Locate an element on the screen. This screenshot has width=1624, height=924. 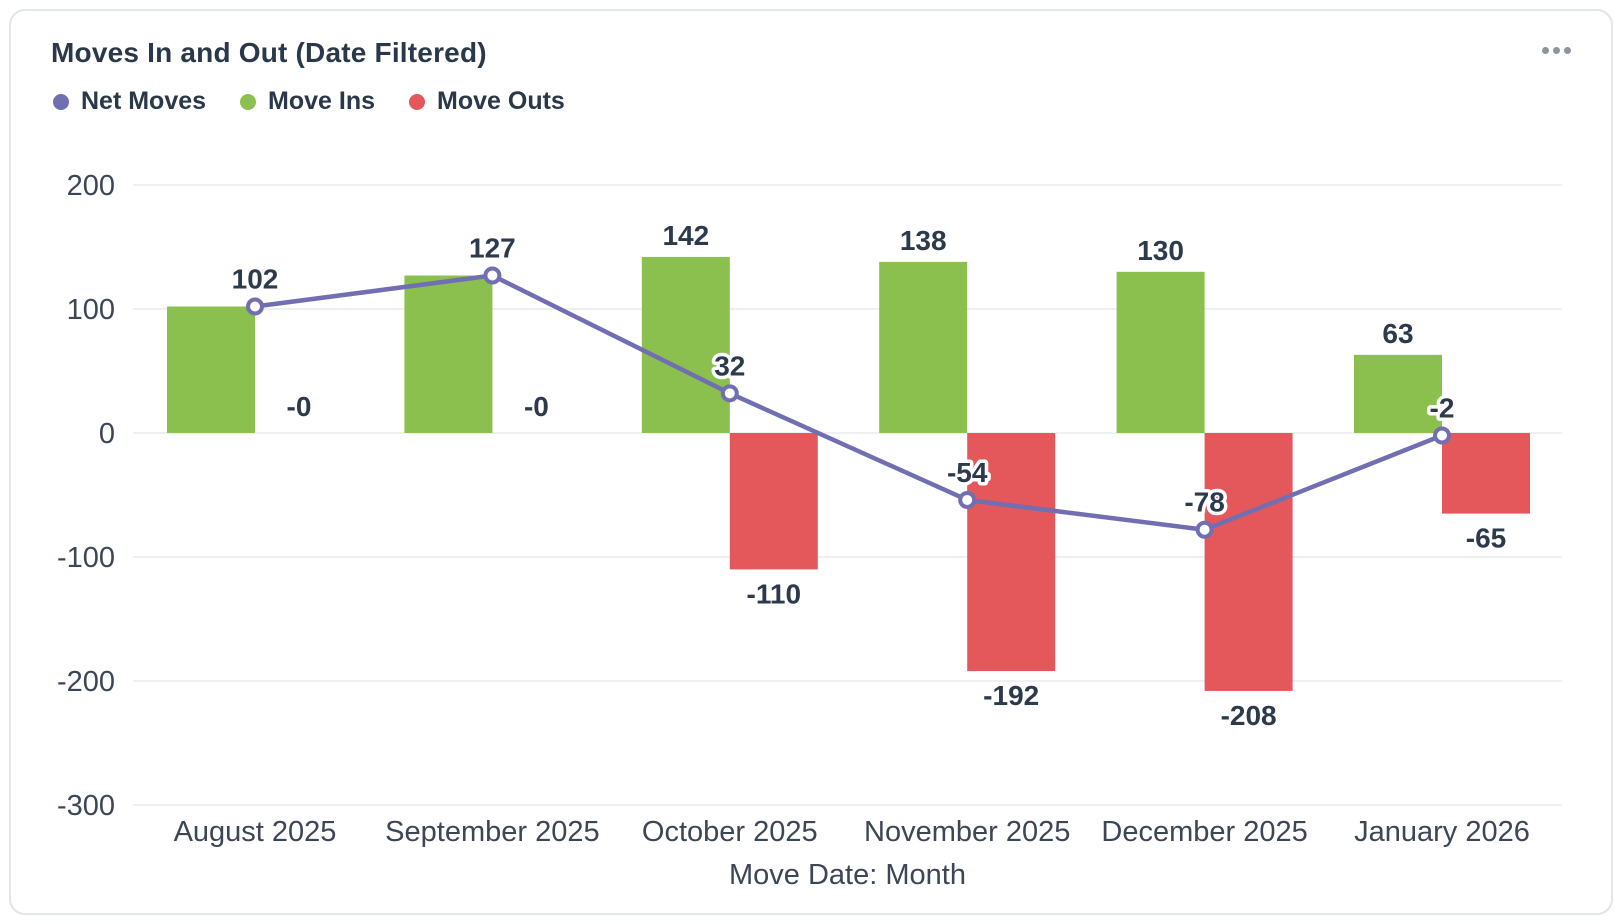
x-axis-title: Move Date: Month is located at coordinates (847, 875).